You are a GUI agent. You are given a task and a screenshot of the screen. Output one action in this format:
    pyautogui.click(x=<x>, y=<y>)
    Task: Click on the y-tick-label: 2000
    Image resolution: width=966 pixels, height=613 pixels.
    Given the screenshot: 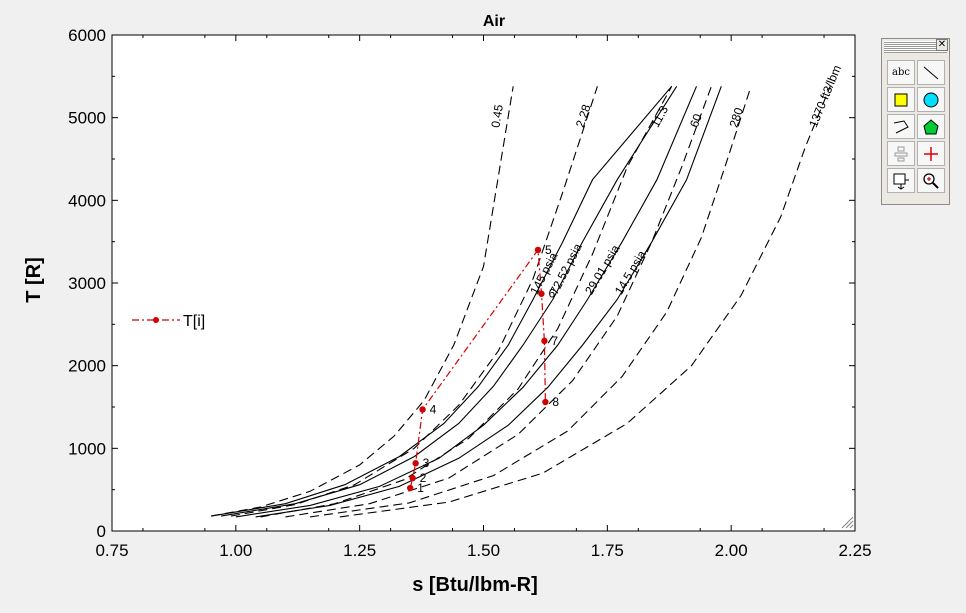 What is the action you would take?
    pyautogui.click(x=87, y=366)
    